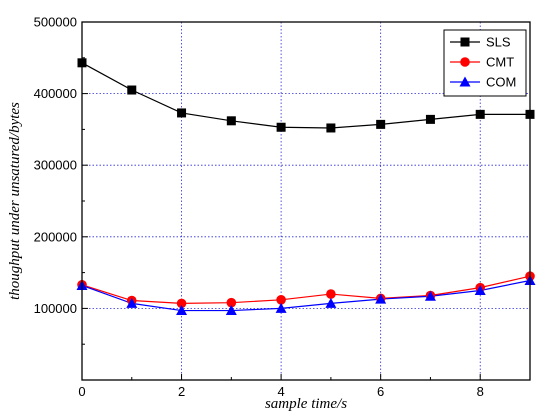 This screenshot has height=416, width=550. I want to click on legend-marker-sls, so click(465, 42).